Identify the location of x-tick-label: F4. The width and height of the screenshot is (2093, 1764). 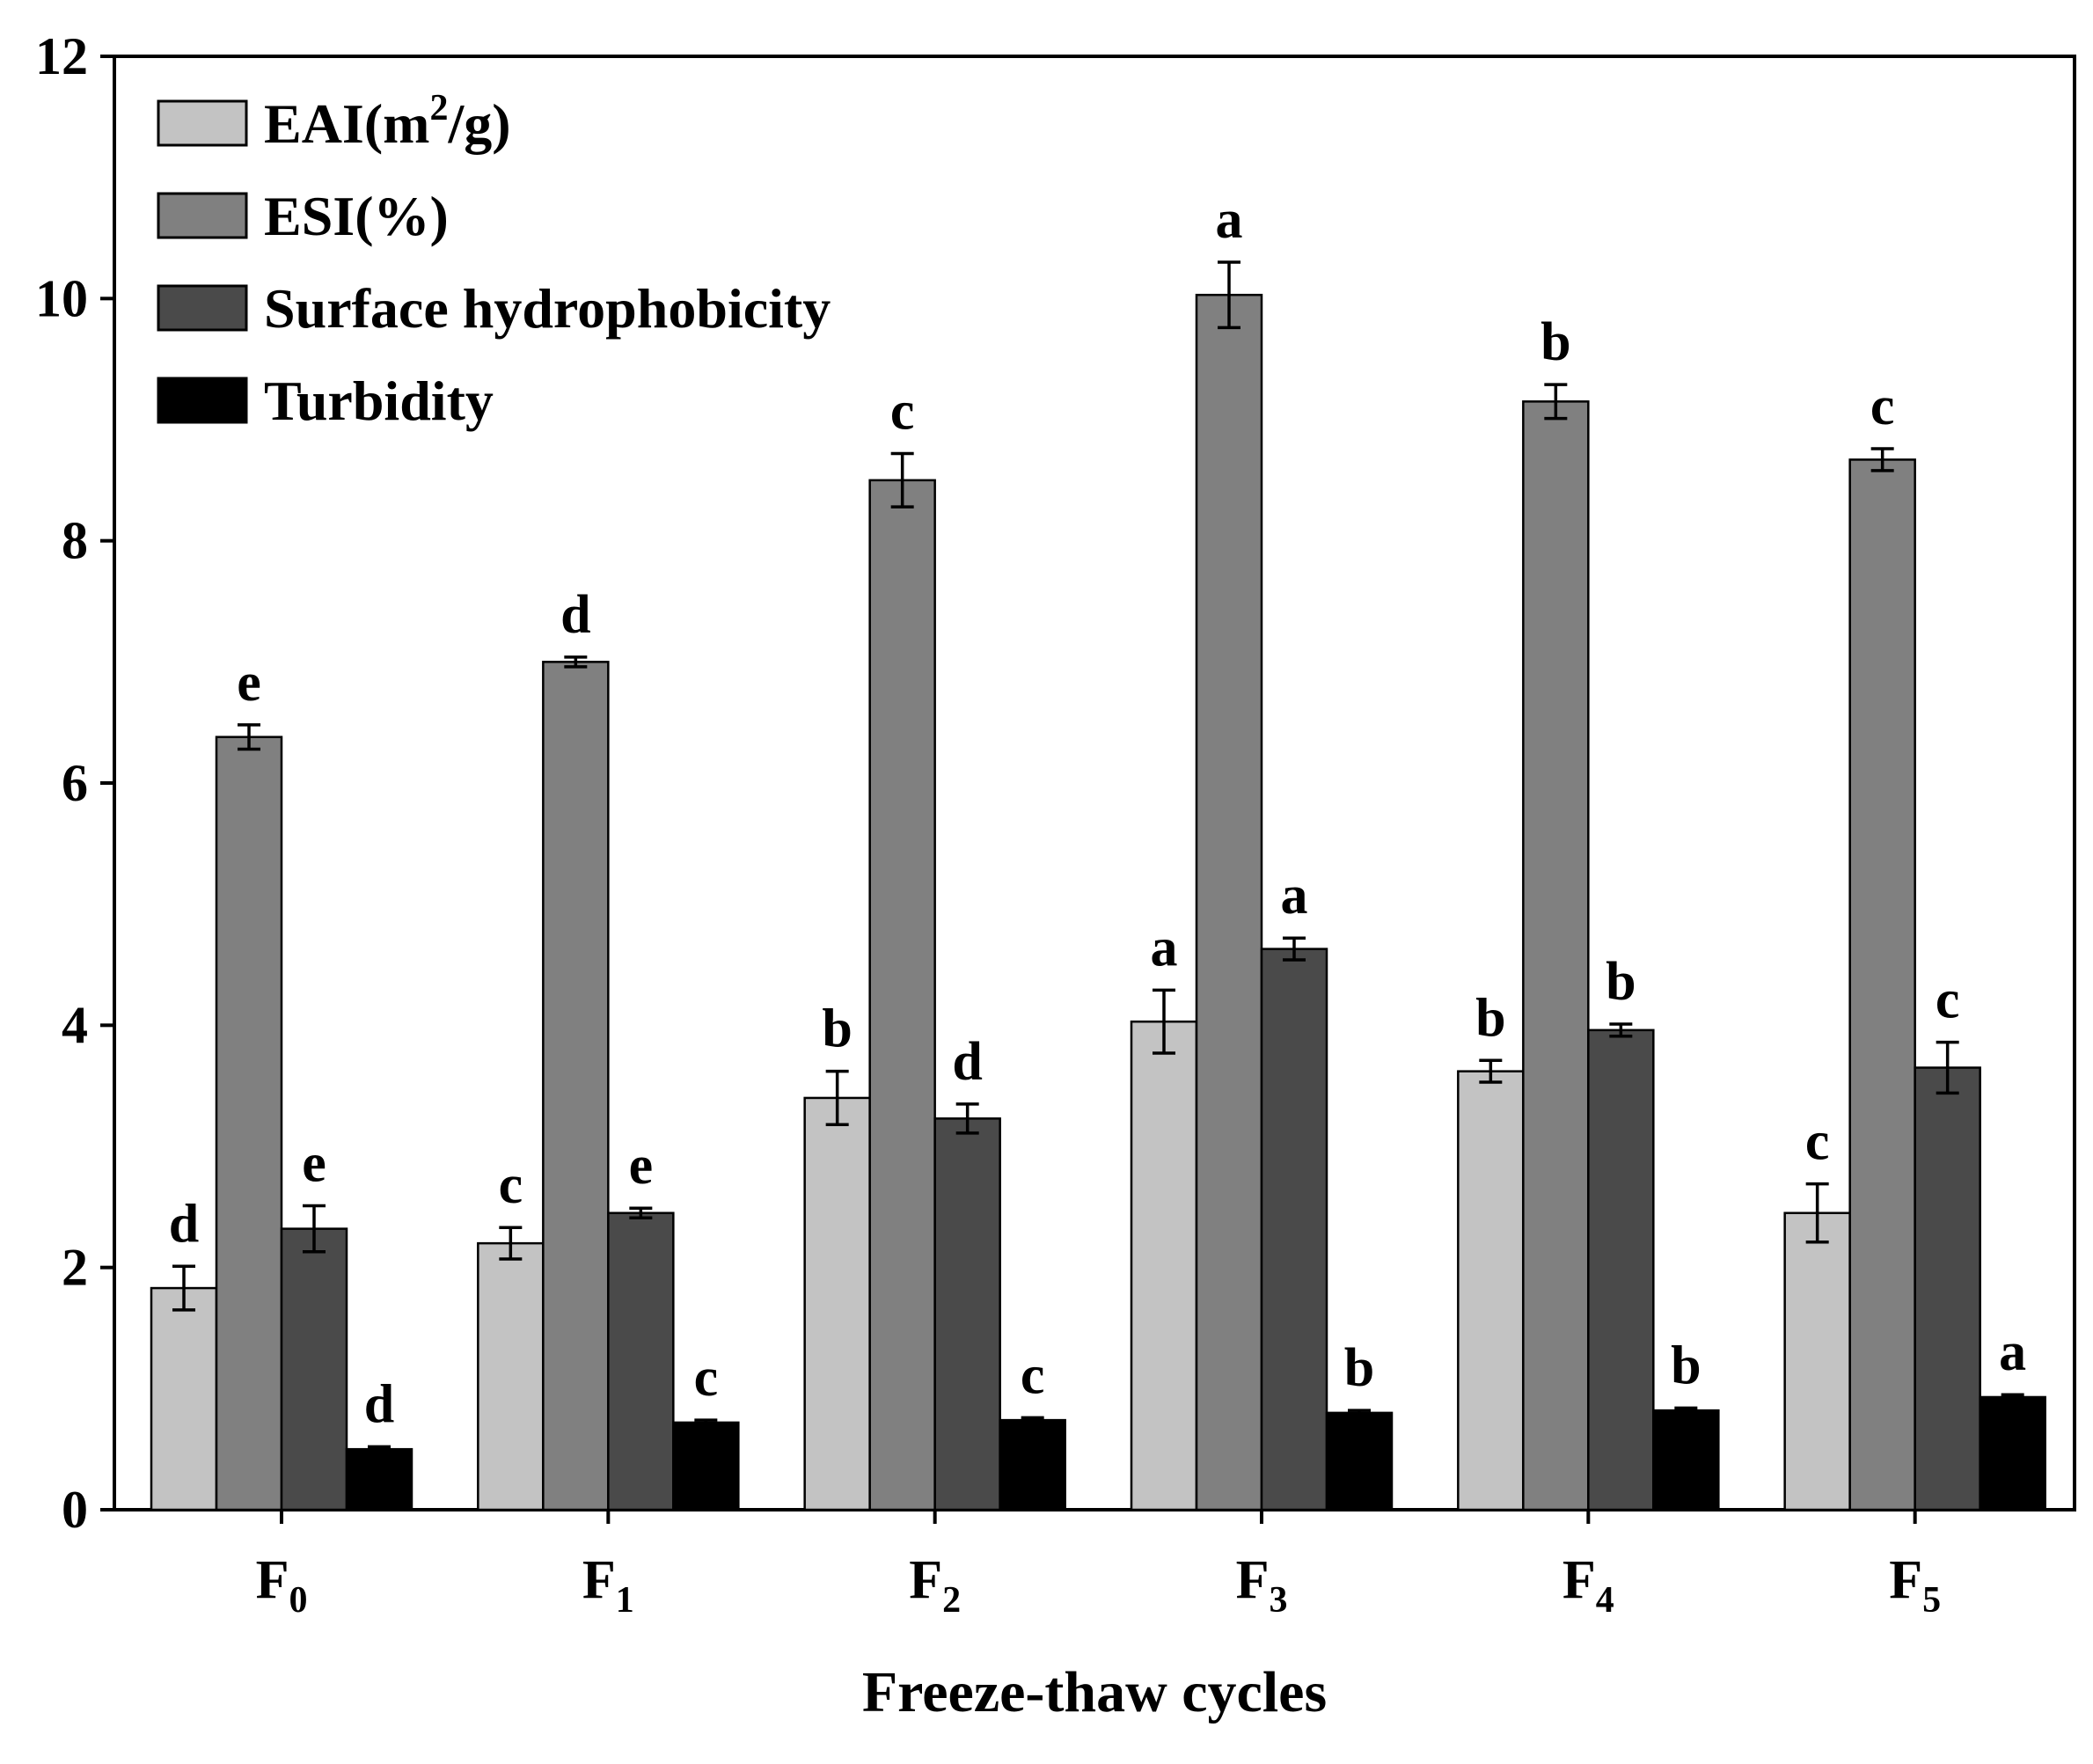
(1588, 1585).